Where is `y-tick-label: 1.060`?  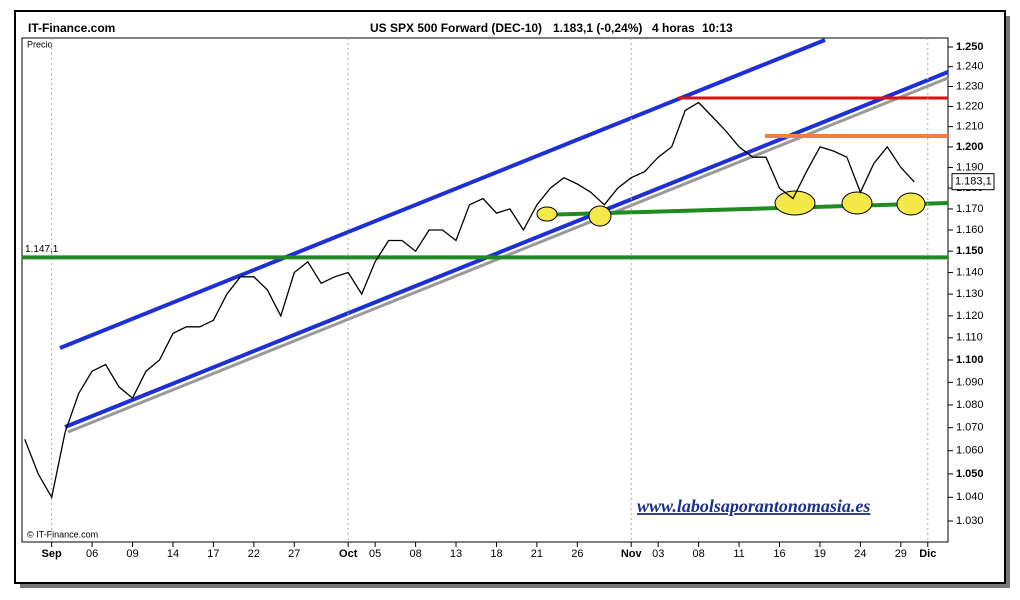
y-tick-label: 1.060 is located at coordinates (970, 451).